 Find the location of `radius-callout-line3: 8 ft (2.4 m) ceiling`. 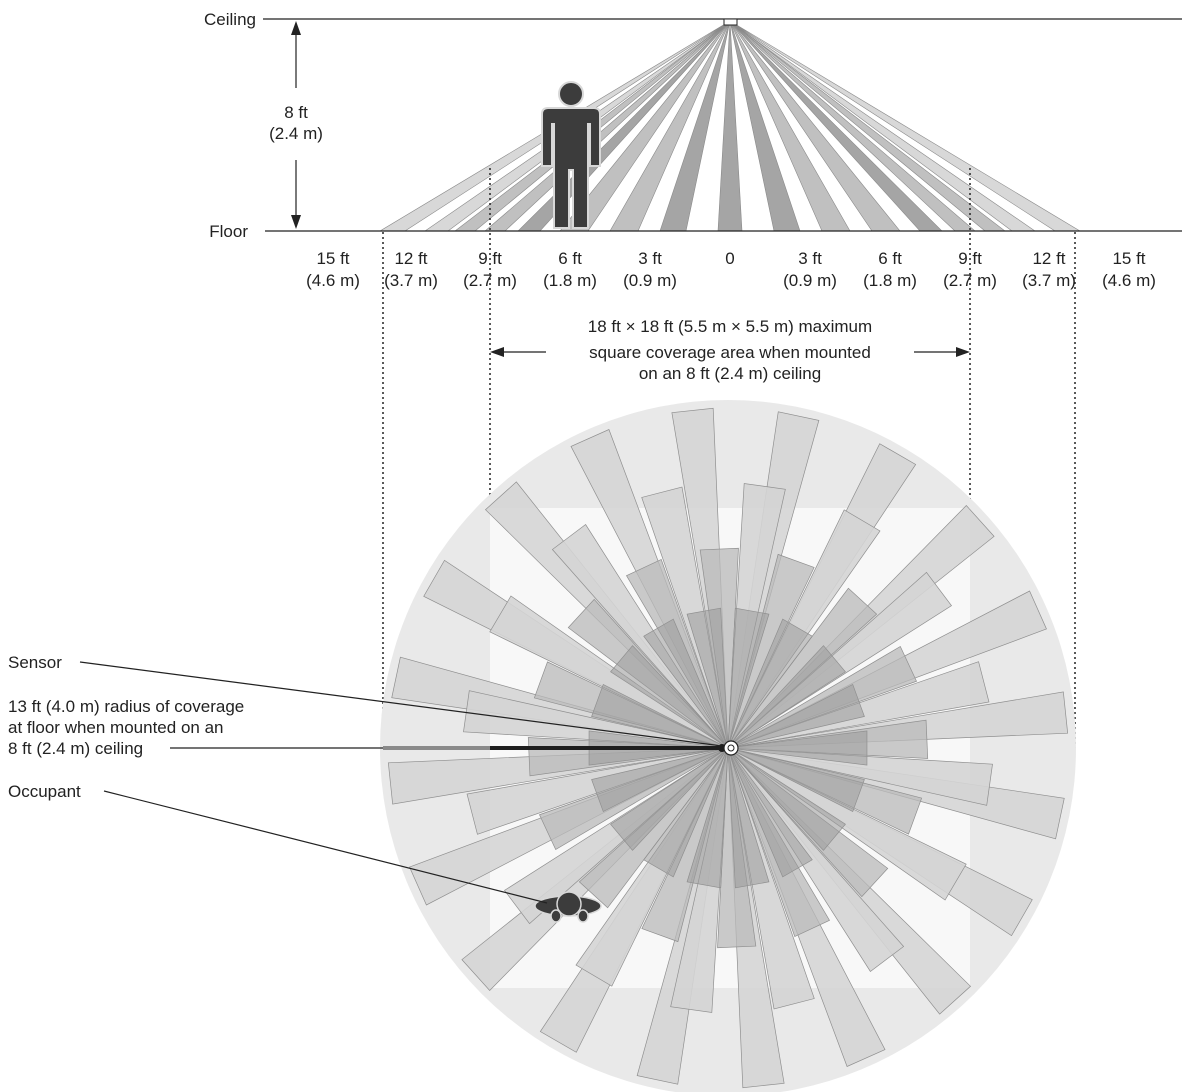

radius-callout-line3: 8 ft (2.4 m) ceiling is located at coordinates (75, 748).